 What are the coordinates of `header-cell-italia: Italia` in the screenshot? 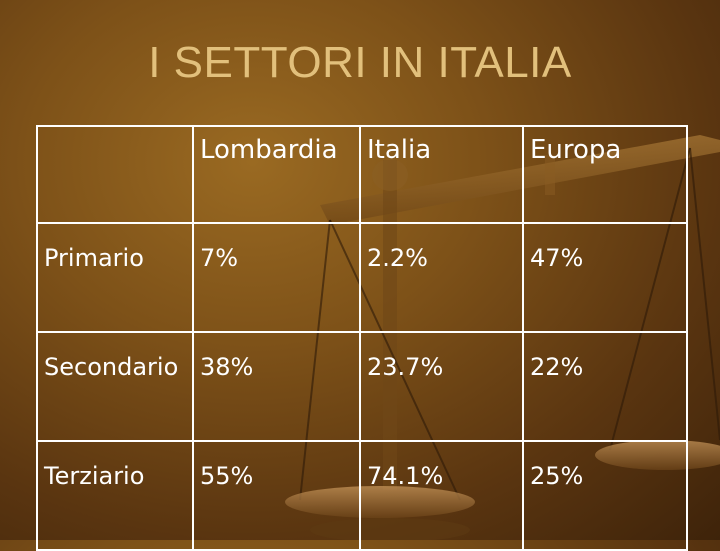 It's located at (441, 174).